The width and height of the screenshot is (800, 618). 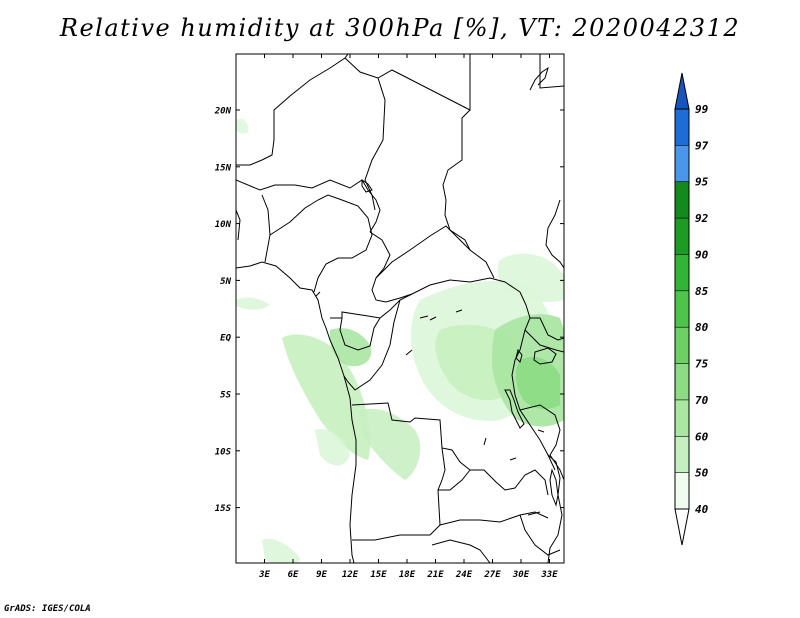 What do you see at coordinates (332, 447) in the screenshot?
I see `humidity-area-angola-light` at bounding box center [332, 447].